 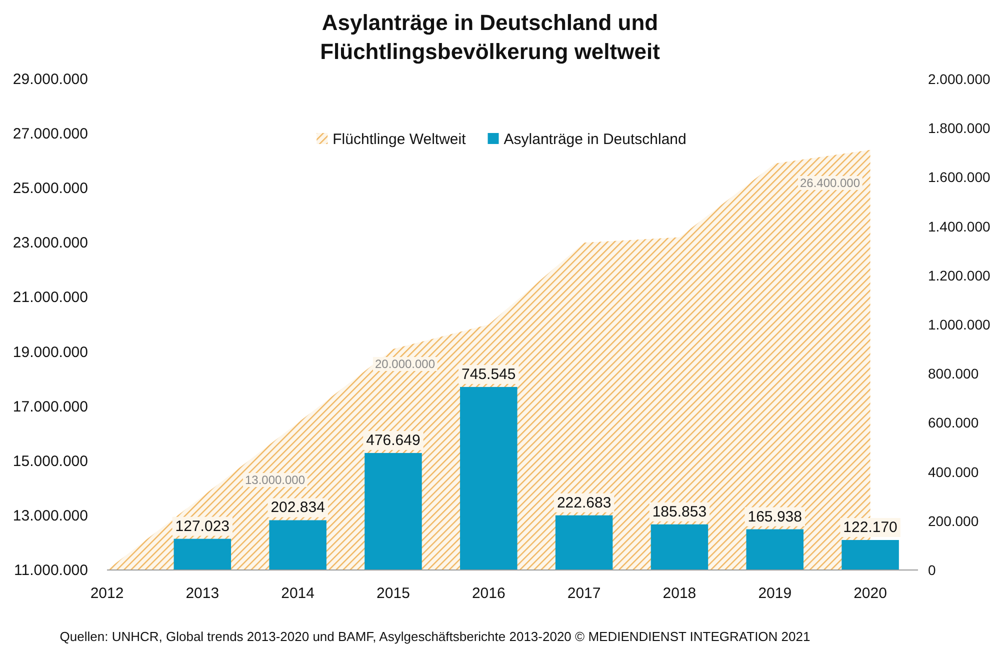 What do you see at coordinates (275, 480) in the screenshot?
I see `annotation: 13.000.000` at bounding box center [275, 480].